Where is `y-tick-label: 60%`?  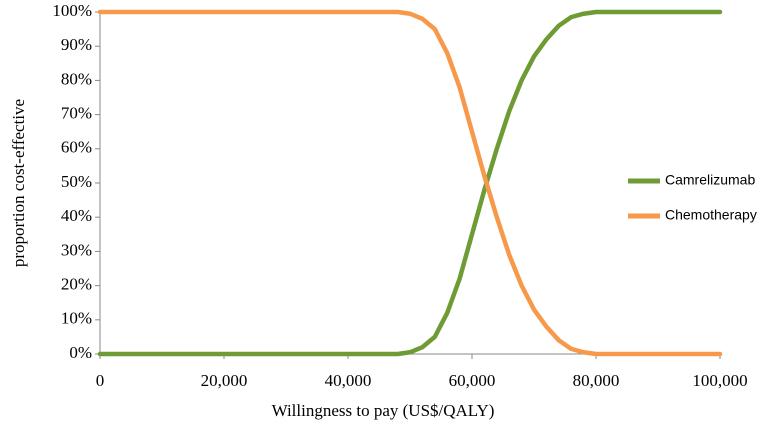
y-tick-label: 60% is located at coordinates (76, 147).